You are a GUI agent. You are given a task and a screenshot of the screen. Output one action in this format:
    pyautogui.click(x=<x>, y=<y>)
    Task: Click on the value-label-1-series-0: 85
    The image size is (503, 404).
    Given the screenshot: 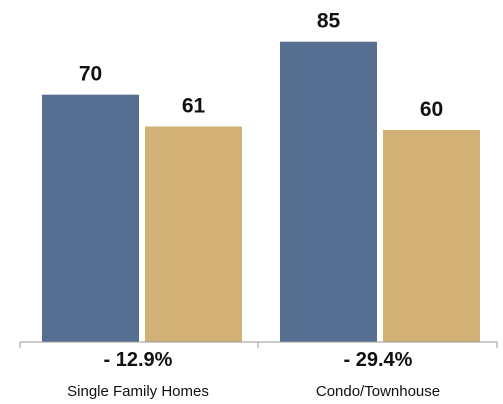 What is the action you would take?
    pyautogui.click(x=329, y=21)
    